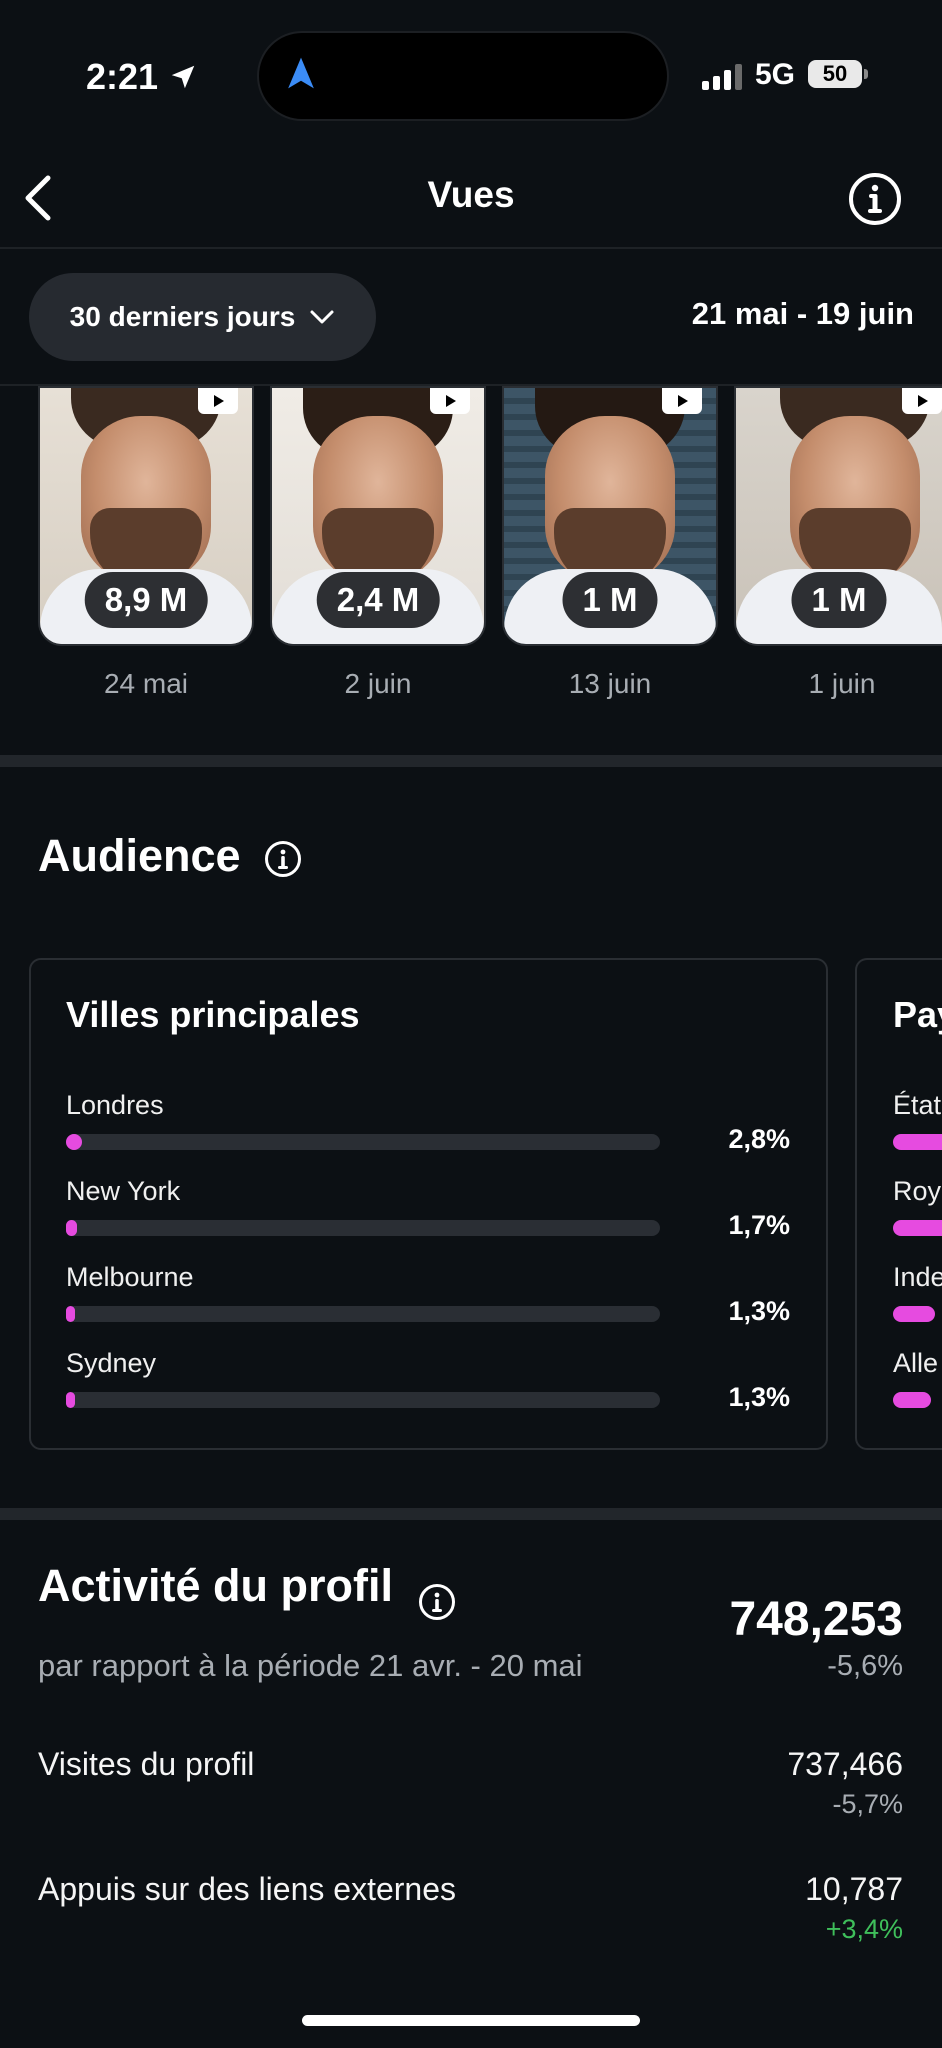 This screenshot has width=942, height=2048. What do you see at coordinates (123, 1191) in the screenshot?
I see `city-label: New York` at bounding box center [123, 1191].